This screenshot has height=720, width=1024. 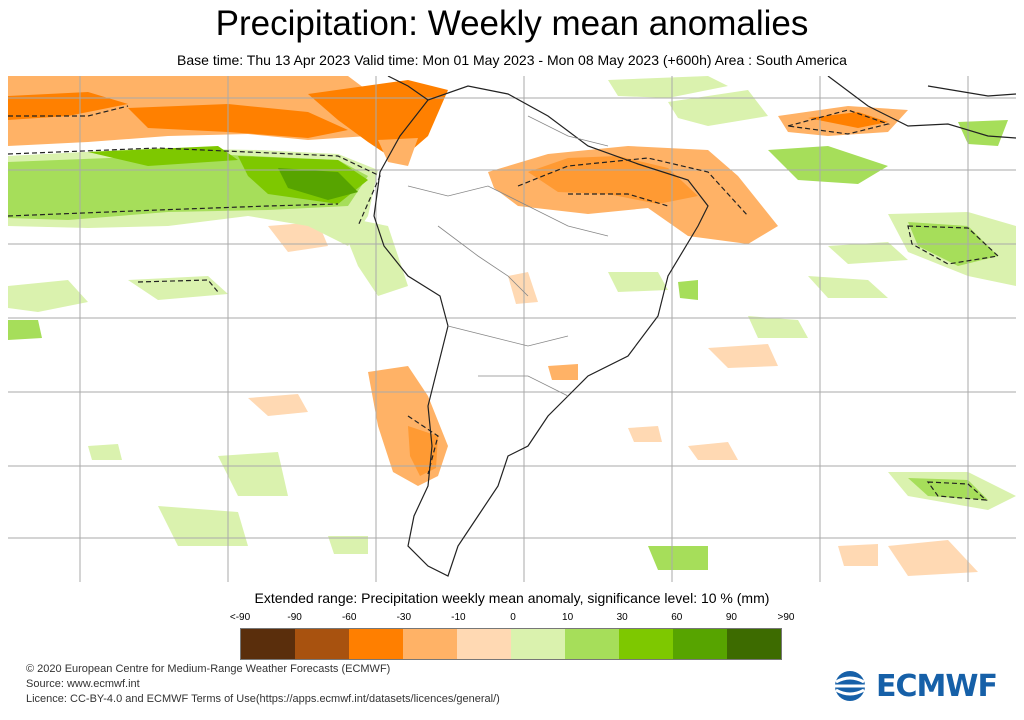 What do you see at coordinates (349, 617) in the screenshot?
I see `legend-tick-label: -60` at bounding box center [349, 617].